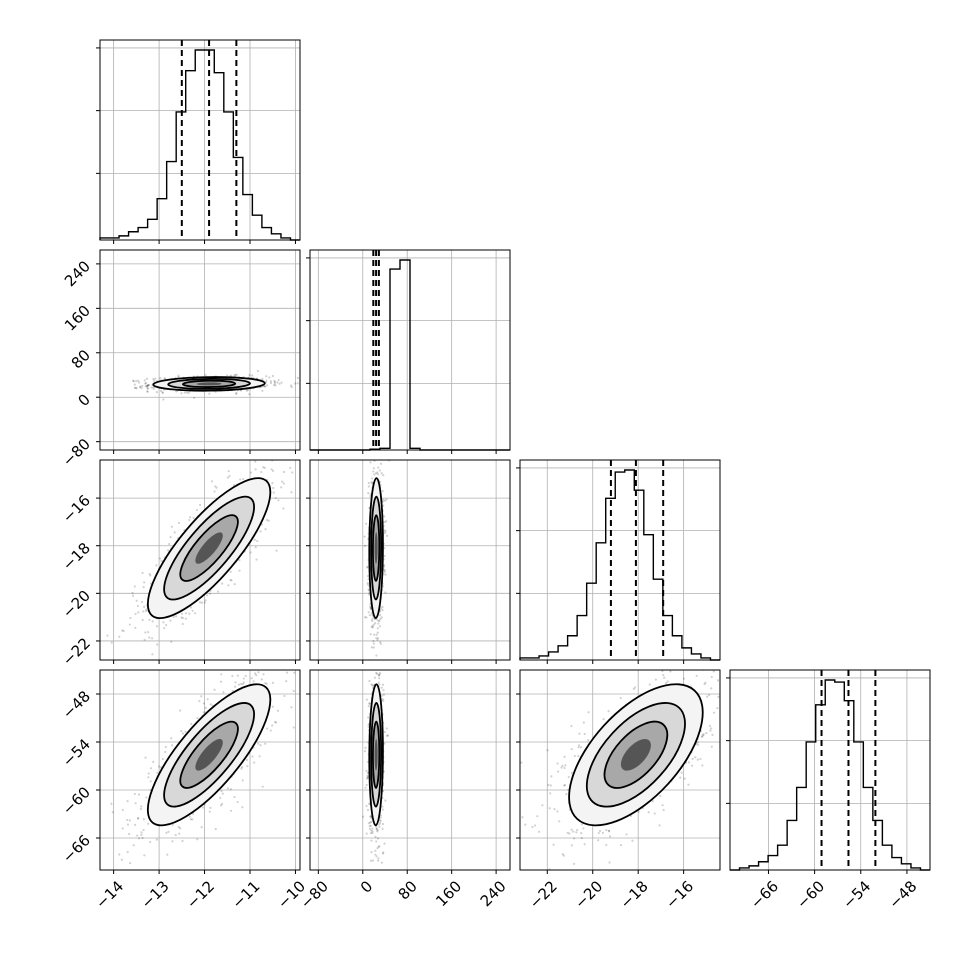 The height and width of the screenshot is (970, 970). I want to click on y-tick-label: 160, so click(77, 318).